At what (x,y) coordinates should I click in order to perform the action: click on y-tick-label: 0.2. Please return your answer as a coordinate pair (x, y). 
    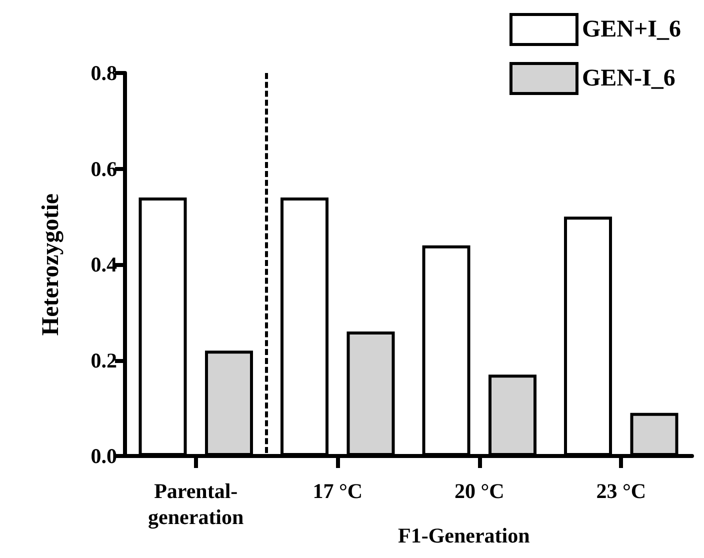
    Looking at the image, I should click on (103, 360).